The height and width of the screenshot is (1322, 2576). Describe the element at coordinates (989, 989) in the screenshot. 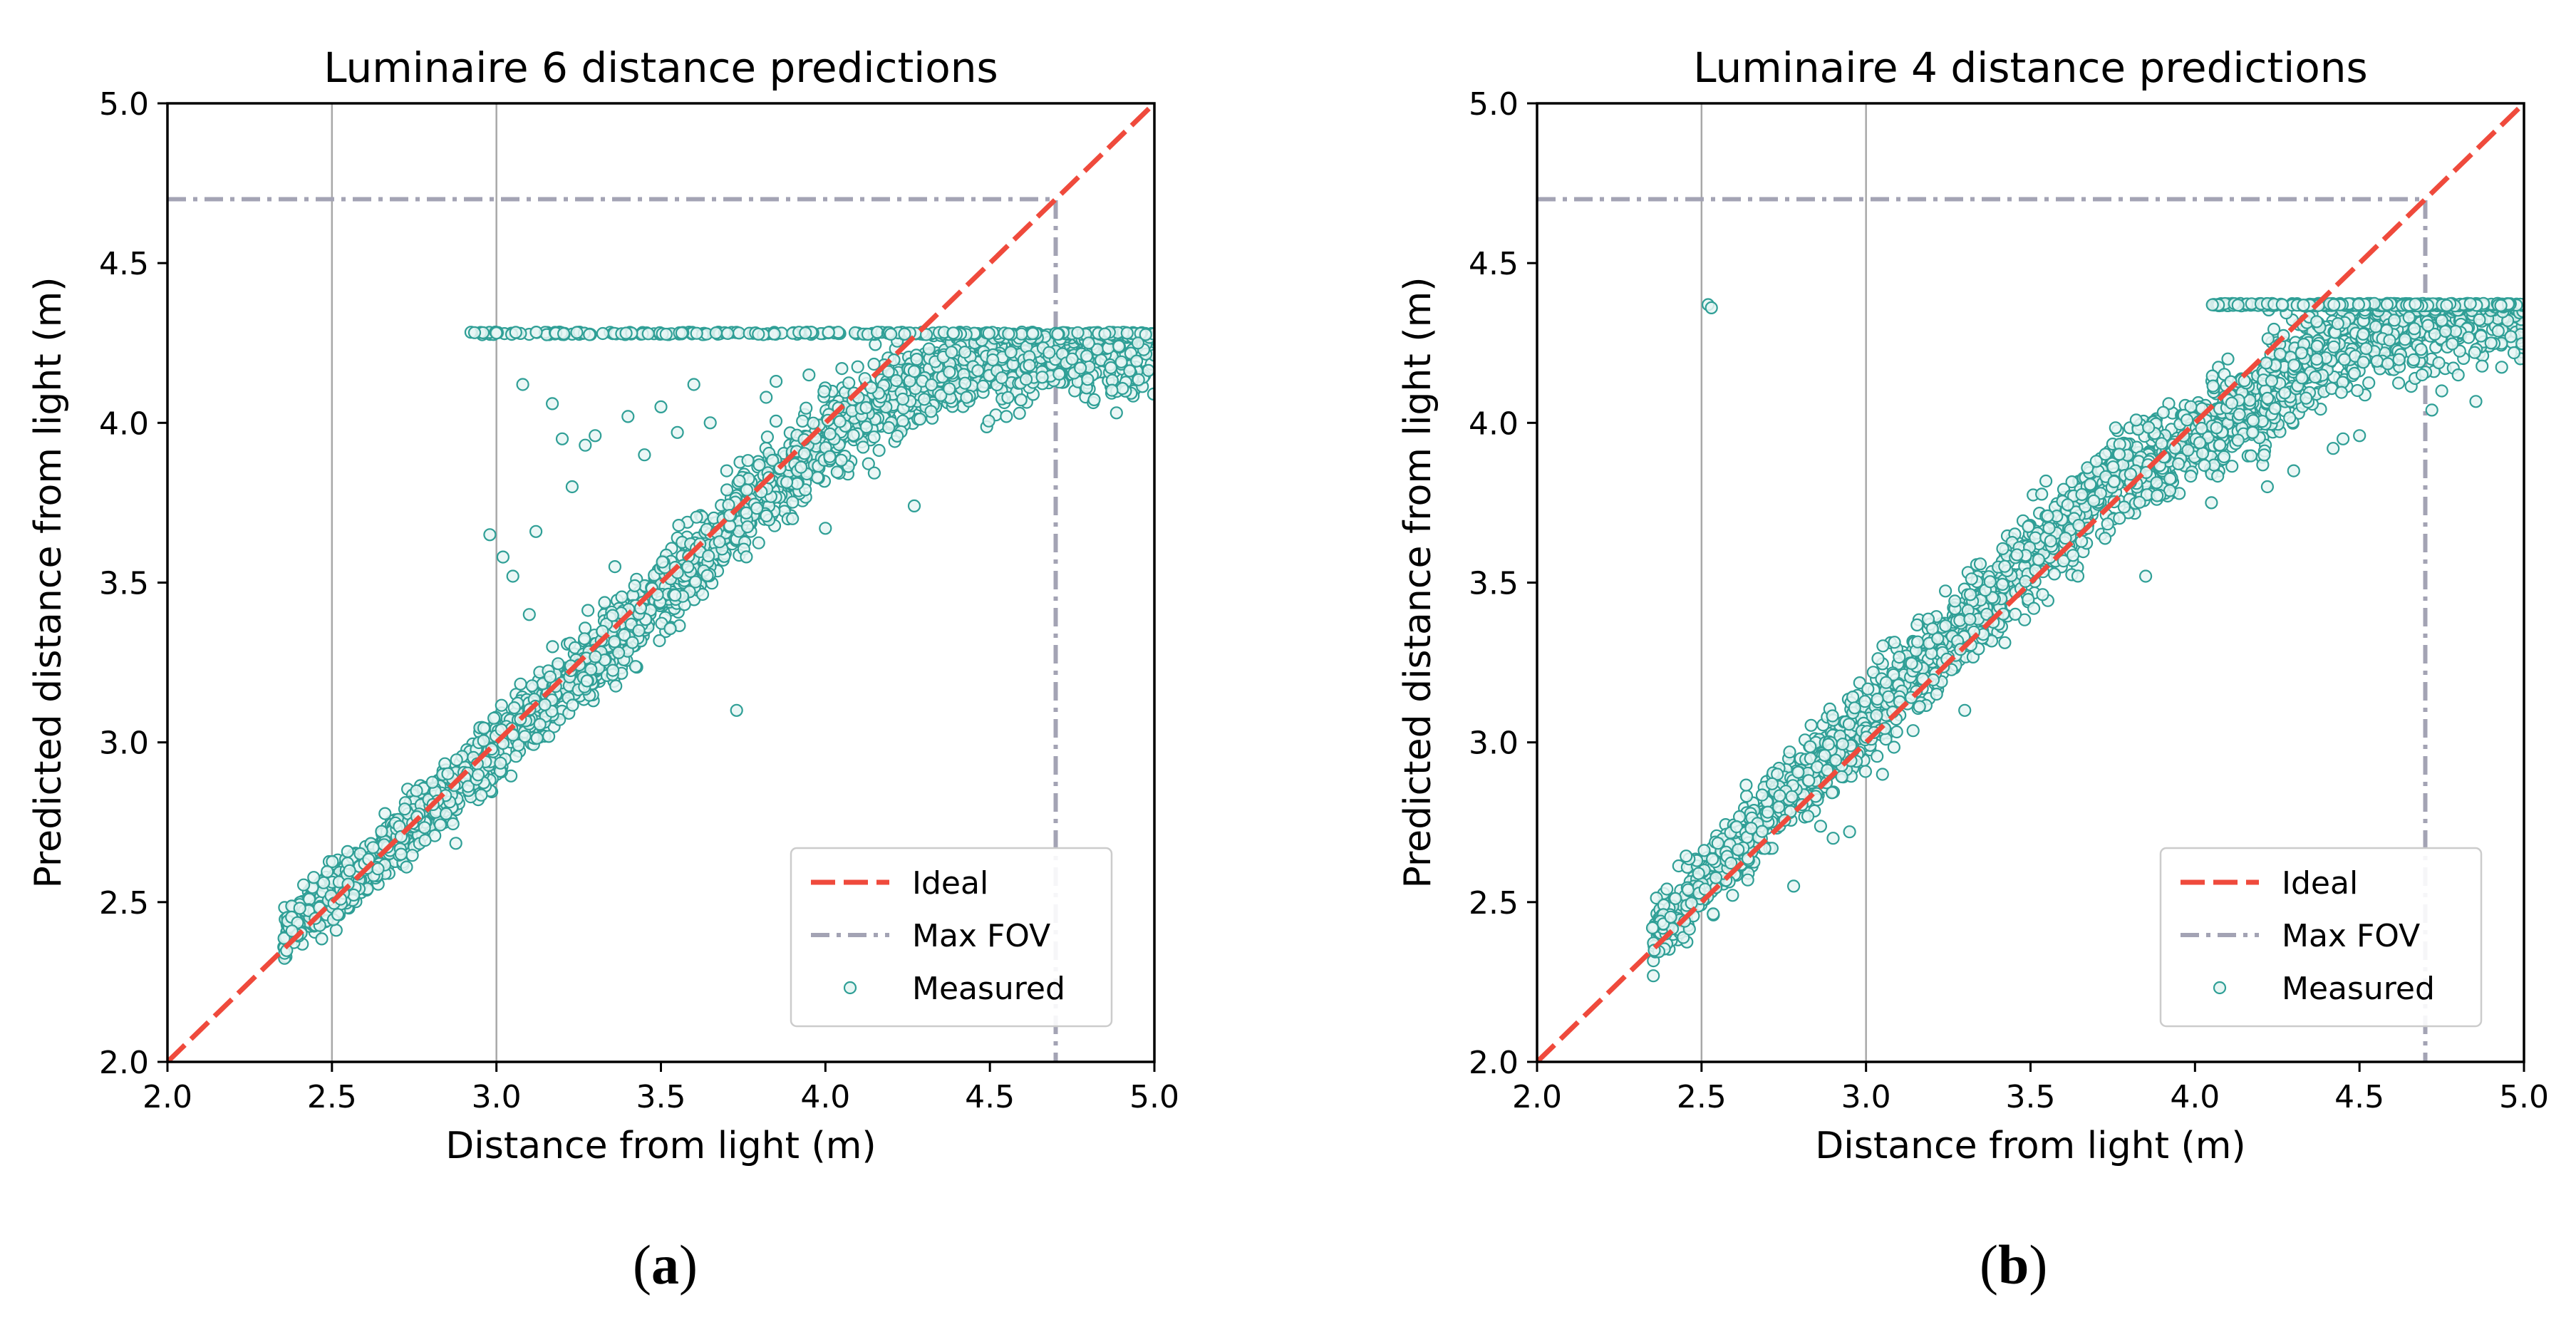

I see `legend-label-measured: Measured` at that location.